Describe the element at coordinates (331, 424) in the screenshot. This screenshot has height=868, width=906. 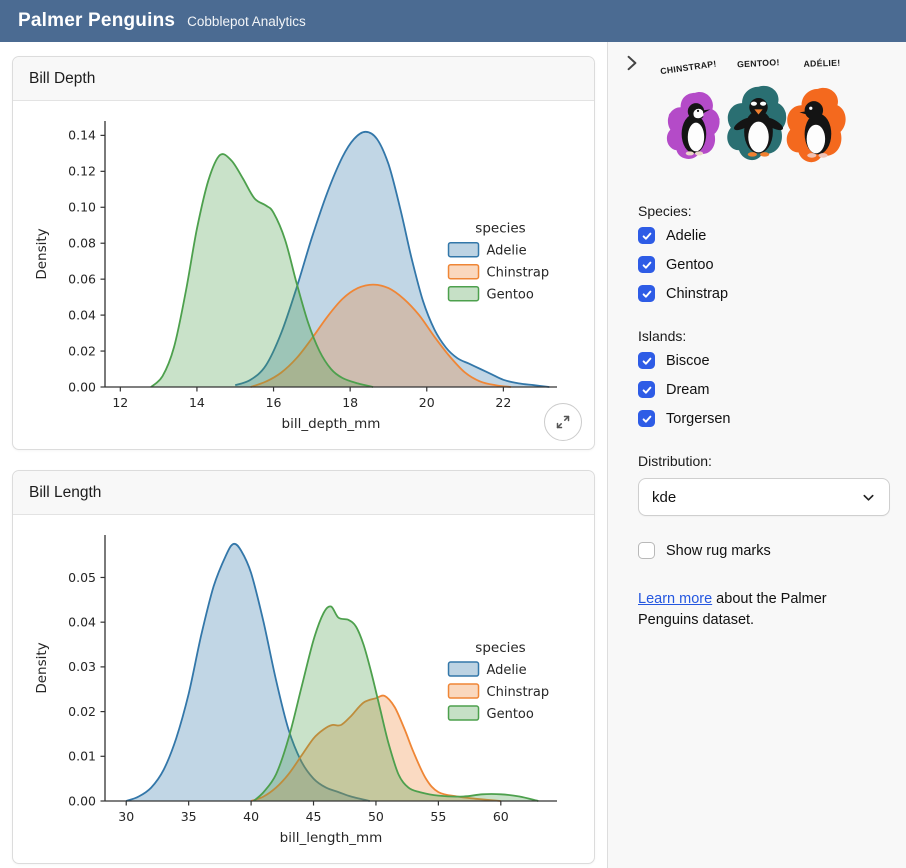
I see `svg-text: bill_depth_mm` at that location.